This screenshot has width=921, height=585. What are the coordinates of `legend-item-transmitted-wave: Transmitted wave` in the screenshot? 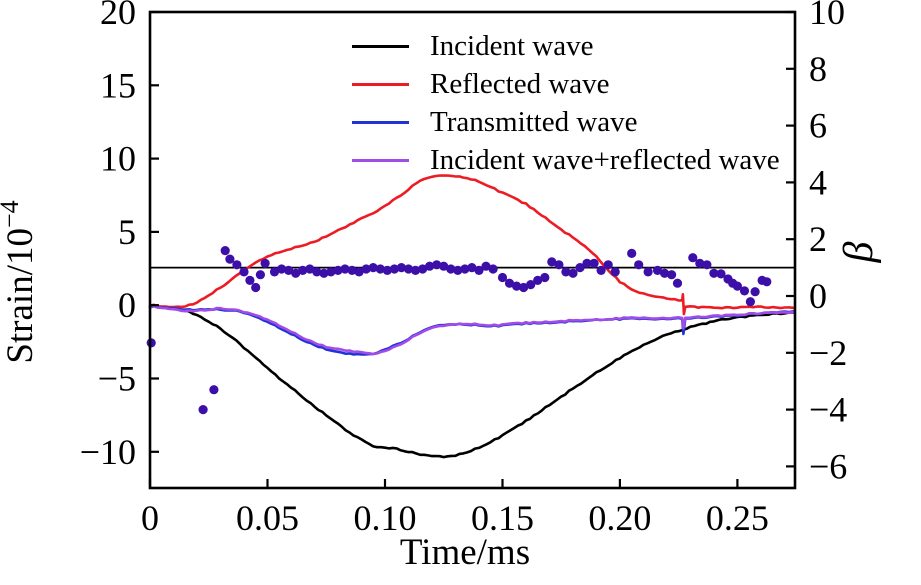 It's located at (566, 122).